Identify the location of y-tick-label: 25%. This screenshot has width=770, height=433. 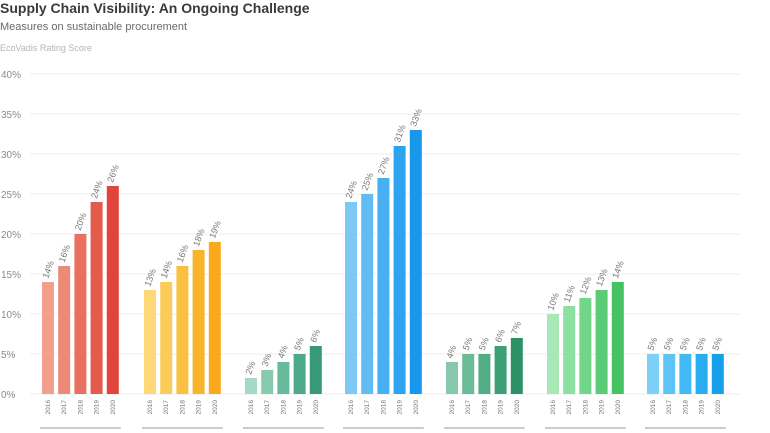
(11, 195).